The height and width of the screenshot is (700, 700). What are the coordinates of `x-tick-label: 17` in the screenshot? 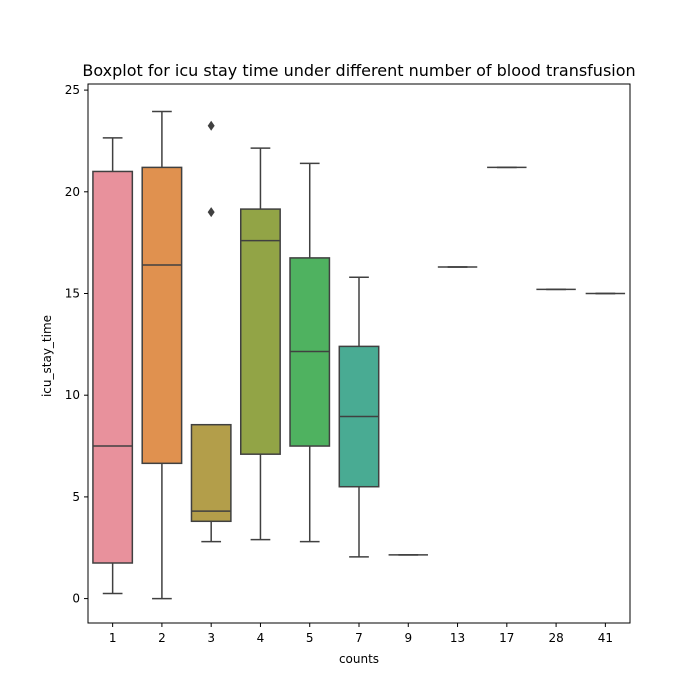 It's located at (506, 638).